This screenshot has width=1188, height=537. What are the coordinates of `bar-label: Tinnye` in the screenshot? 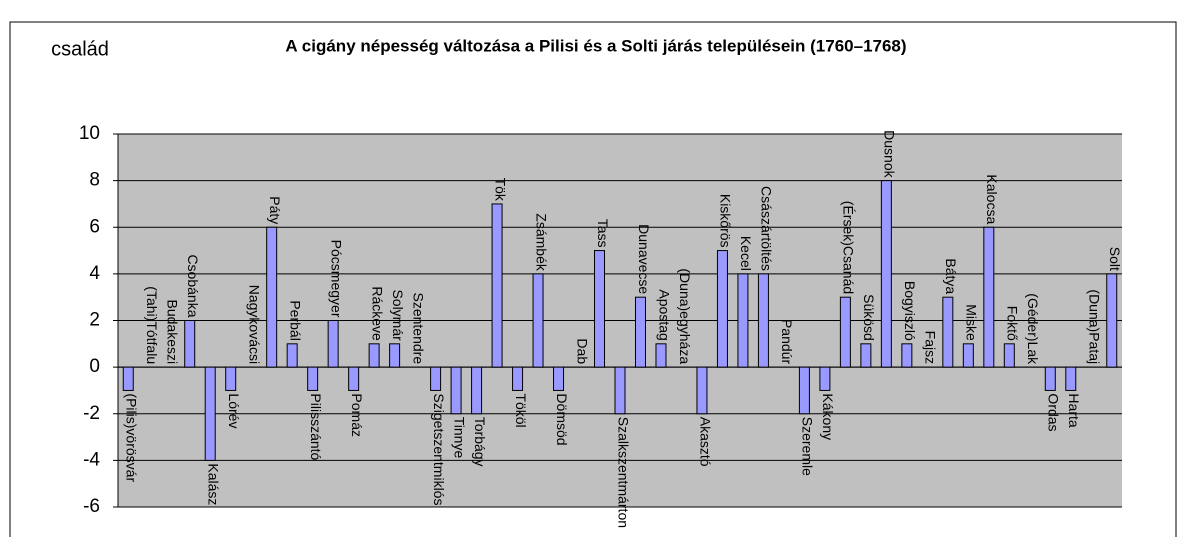 It's located at (459, 438).